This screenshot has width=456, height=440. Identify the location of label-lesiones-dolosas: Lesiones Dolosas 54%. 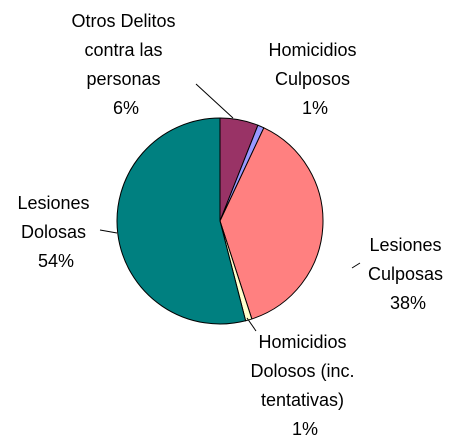
(55, 232).